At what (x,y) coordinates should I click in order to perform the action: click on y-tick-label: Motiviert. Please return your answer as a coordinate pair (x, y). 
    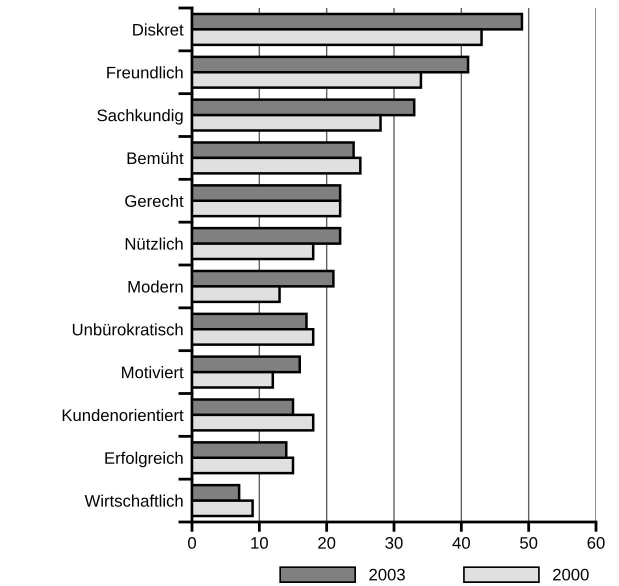
    Looking at the image, I should click on (153, 372).